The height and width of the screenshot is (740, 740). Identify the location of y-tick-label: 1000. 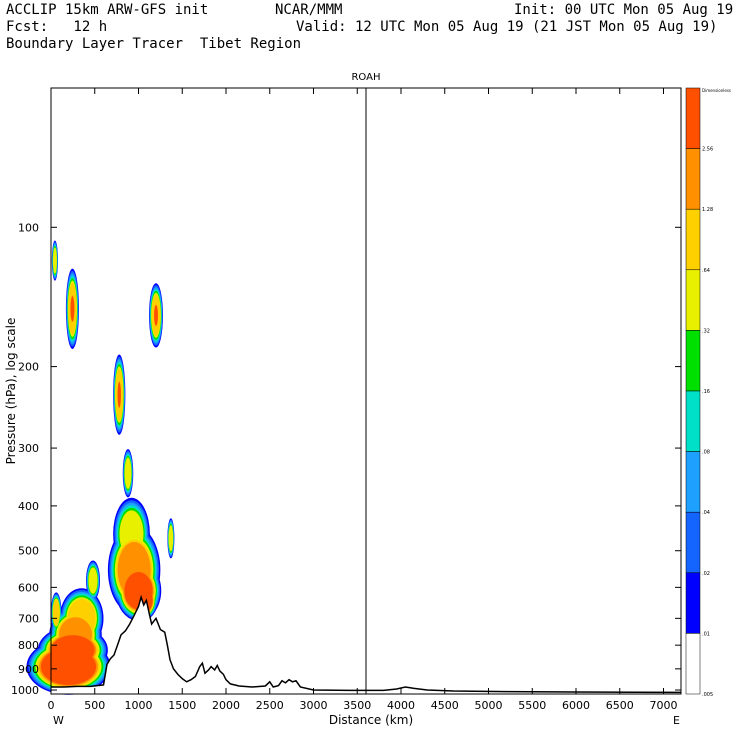
(25, 690).